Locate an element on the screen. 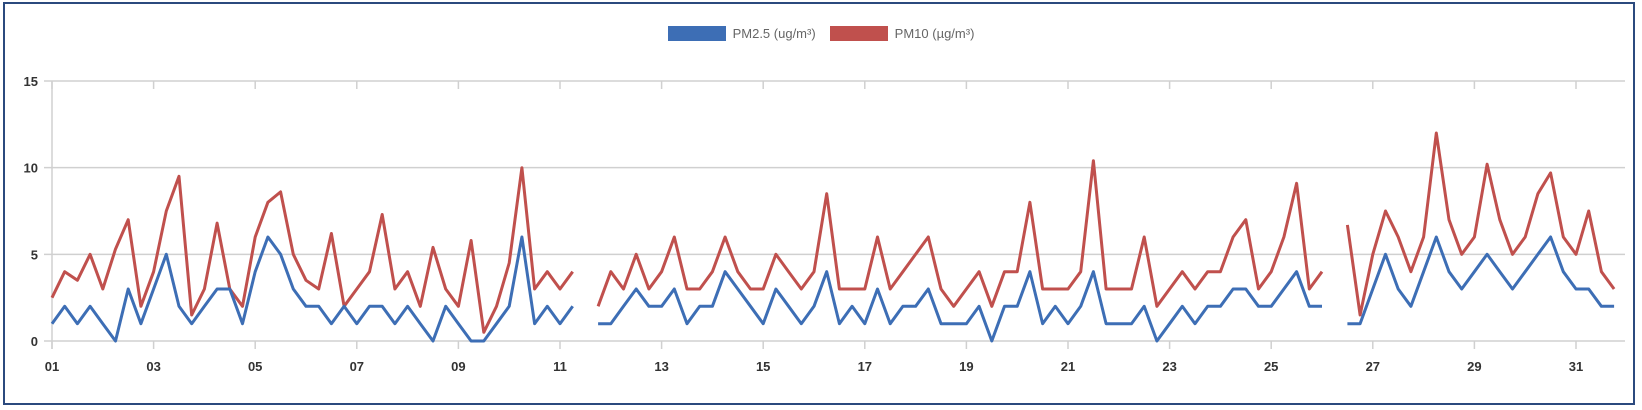 This screenshot has height=410, width=1642. x-tick-label: 05 is located at coordinates (255, 366).